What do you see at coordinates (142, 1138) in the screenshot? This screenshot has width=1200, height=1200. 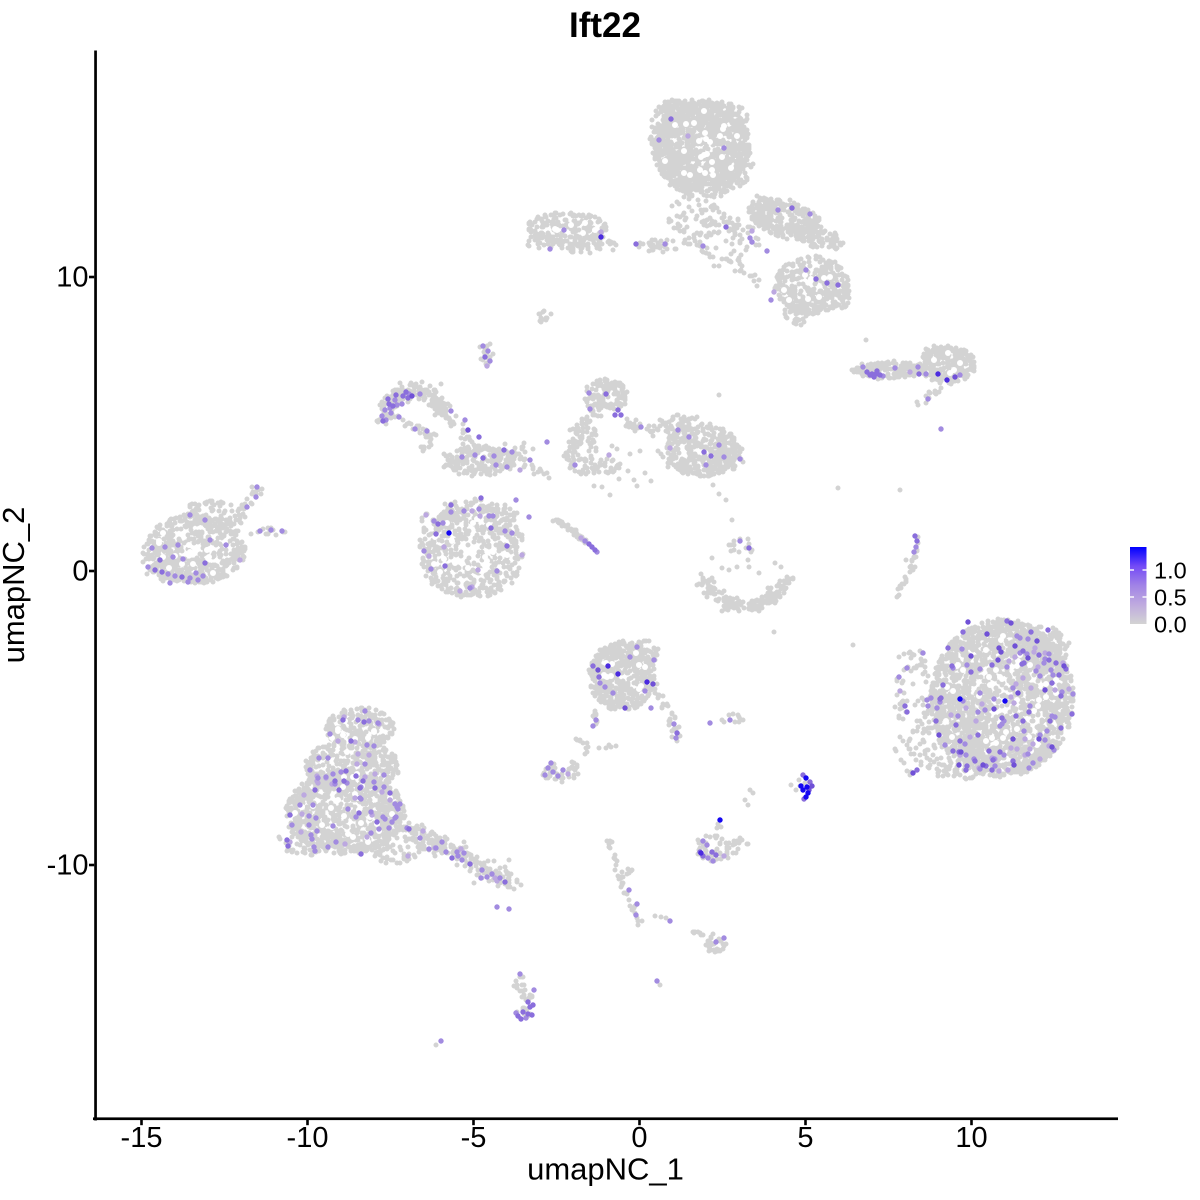 I see `svg-text: -15` at bounding box center [142, 1138].